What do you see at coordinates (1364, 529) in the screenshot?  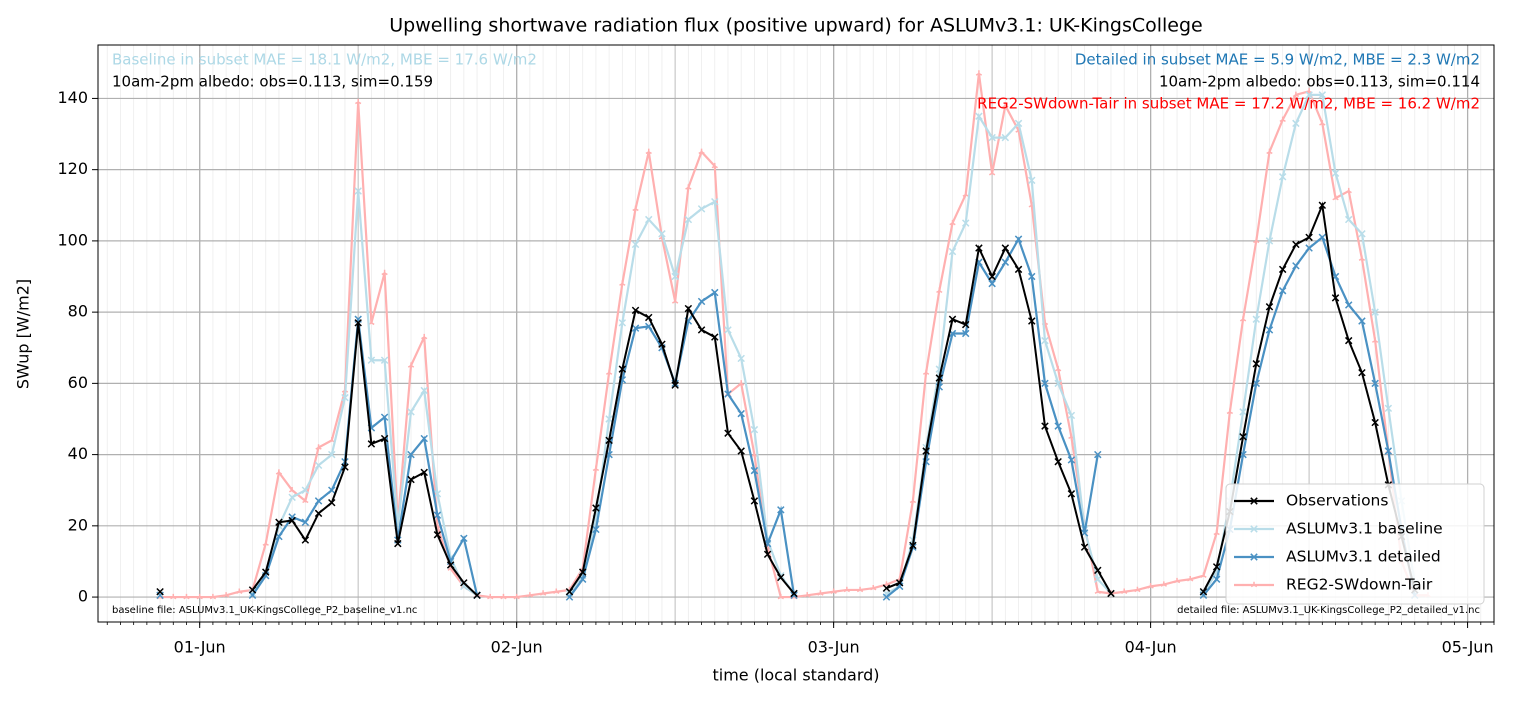 I see `legend-label: ASLUMv3.1 baseline` at bounding box center [1364, 529].